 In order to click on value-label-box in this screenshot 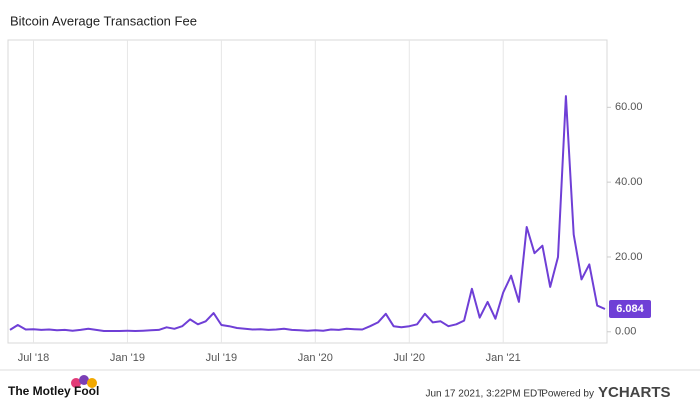, I will do `click(630, 309)`.